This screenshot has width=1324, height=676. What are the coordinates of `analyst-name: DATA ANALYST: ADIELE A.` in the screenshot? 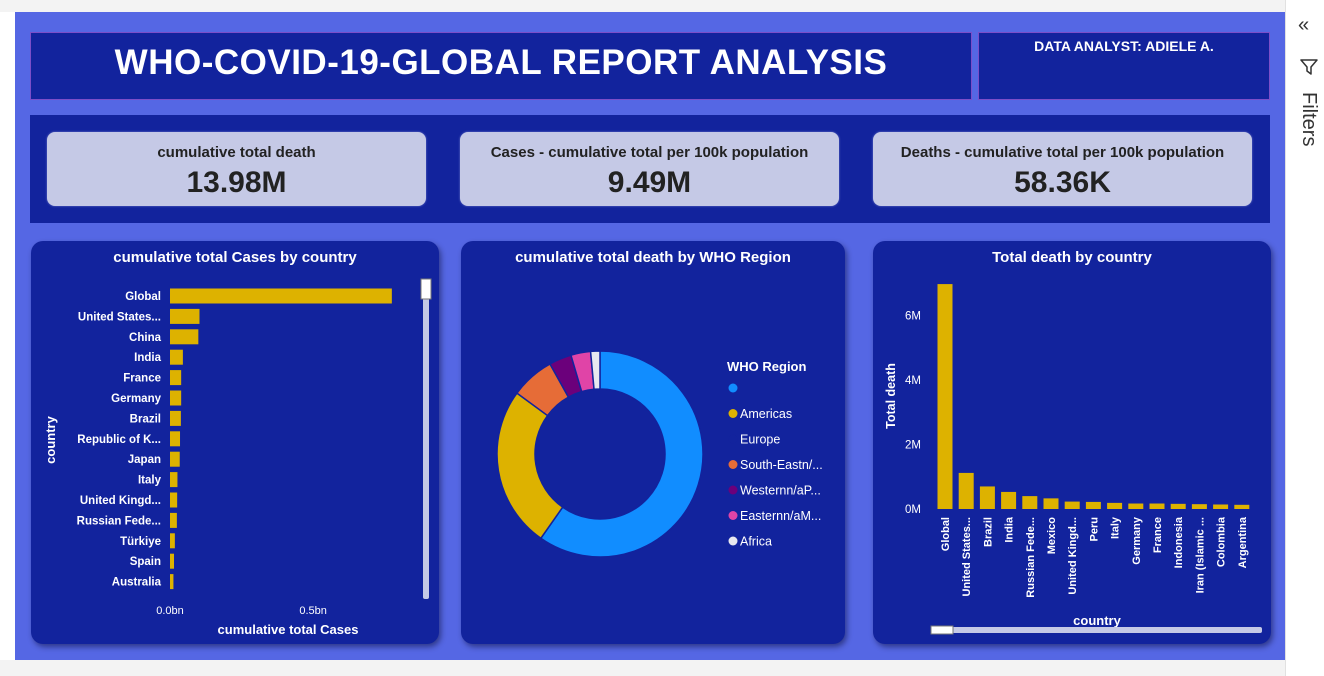 It's located at (1124, 46).